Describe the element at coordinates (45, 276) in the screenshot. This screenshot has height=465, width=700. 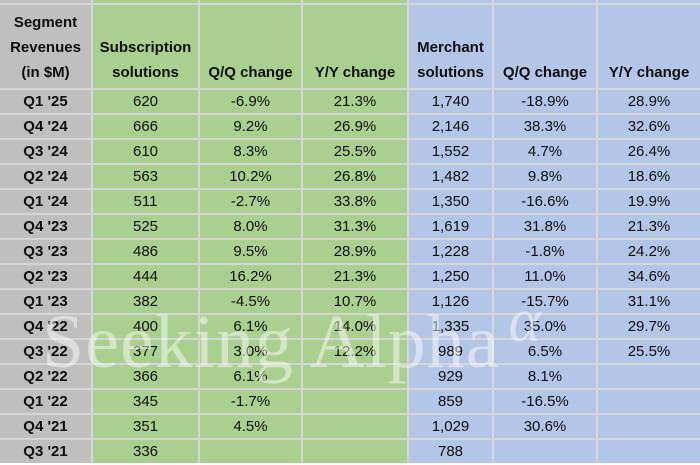
I see `quarter-label-cell: Q2 '23` at that location.